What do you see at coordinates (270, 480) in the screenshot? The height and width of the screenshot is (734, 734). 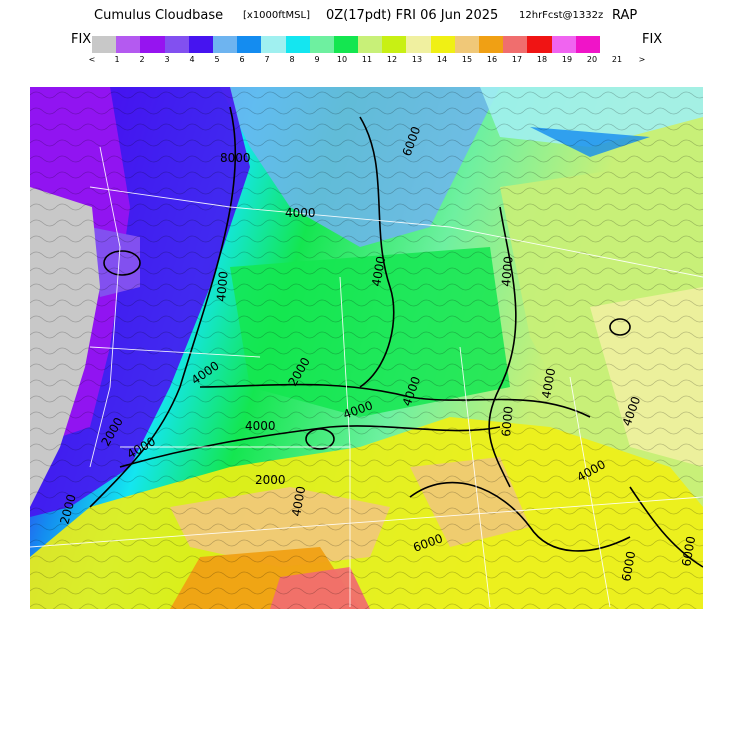 I see `contour-label: 2000` at bounding box center [270, 480].